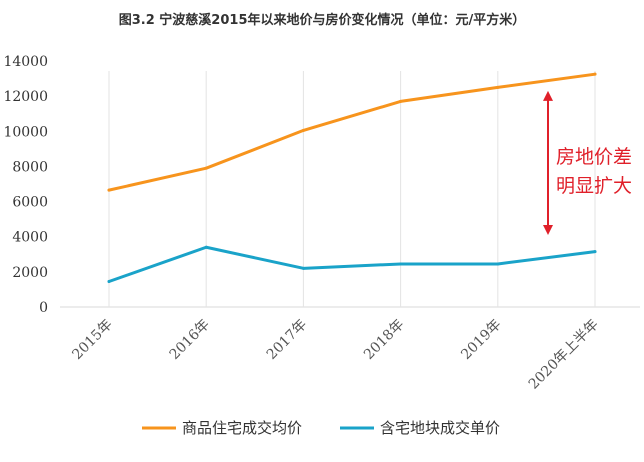 Image resolution: width=644 pixels, height=462 pixels. Describe the element at coordinates (30, 273) in the screenshot. I see `y-tick-label: 2000` at that location.